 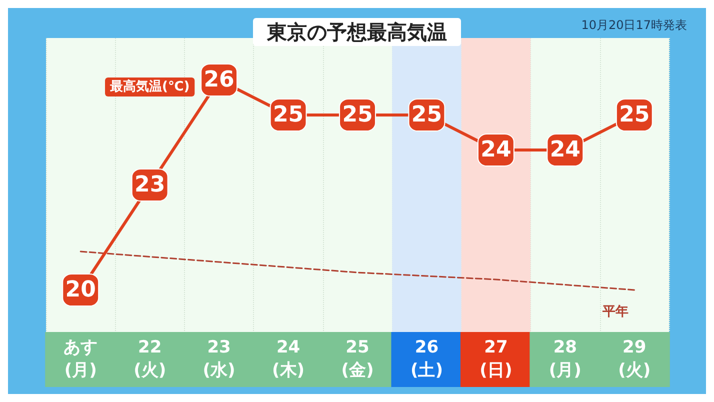 What do you see at coordinates (149, 86) in the screenshot?
I see `series-label: 最高気温(℃)` at bounding box center [149, 86].